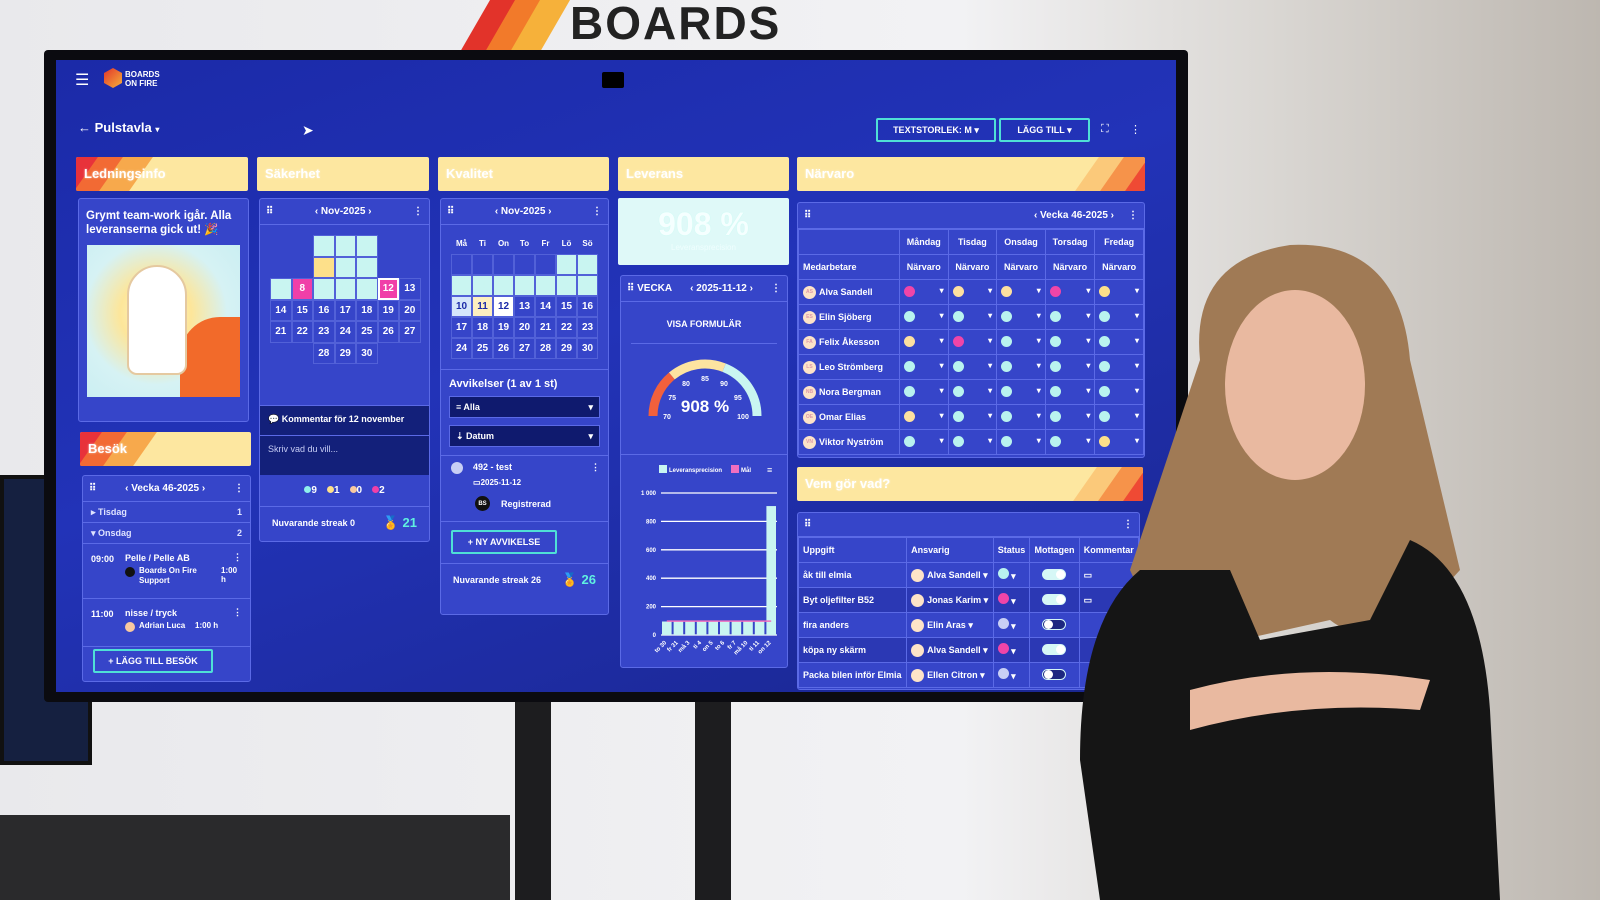 Image resolution: width=1600 pixels, height=900 pixels. Describe the element at coordinates (769, 470) in the screenshot. I see `chart-menu-icon: ≡` at that location.